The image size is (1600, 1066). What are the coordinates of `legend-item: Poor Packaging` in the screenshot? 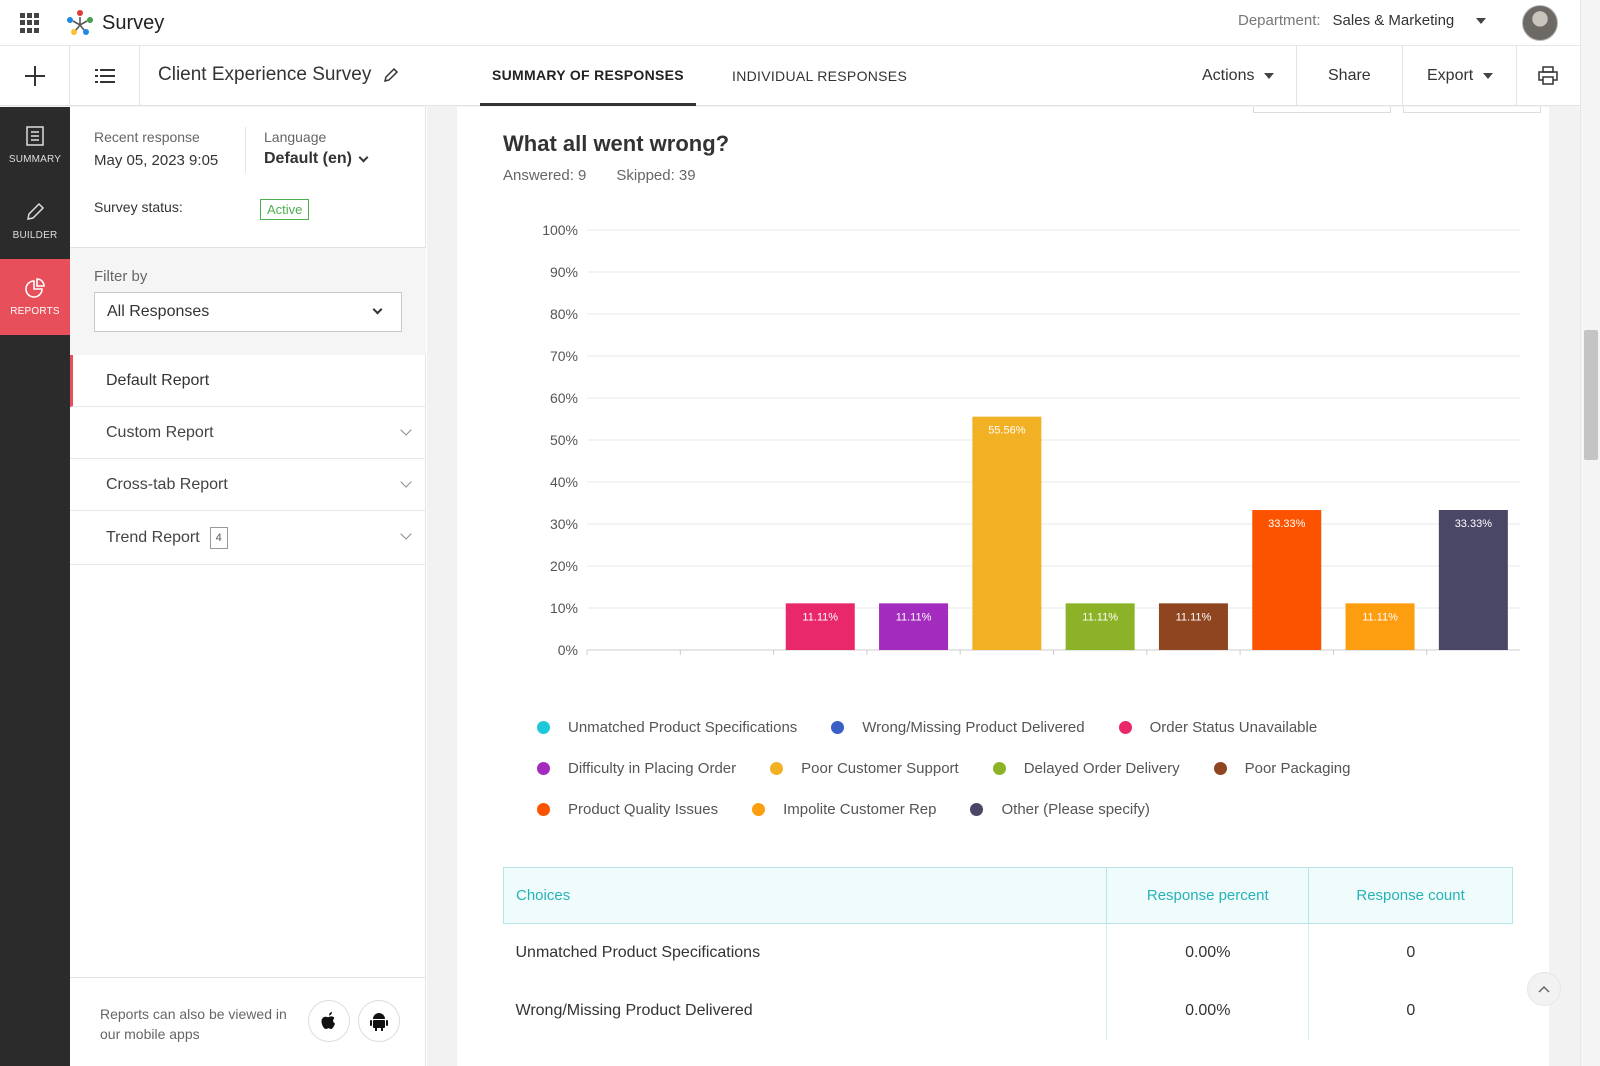 It's located at (1282, 768).